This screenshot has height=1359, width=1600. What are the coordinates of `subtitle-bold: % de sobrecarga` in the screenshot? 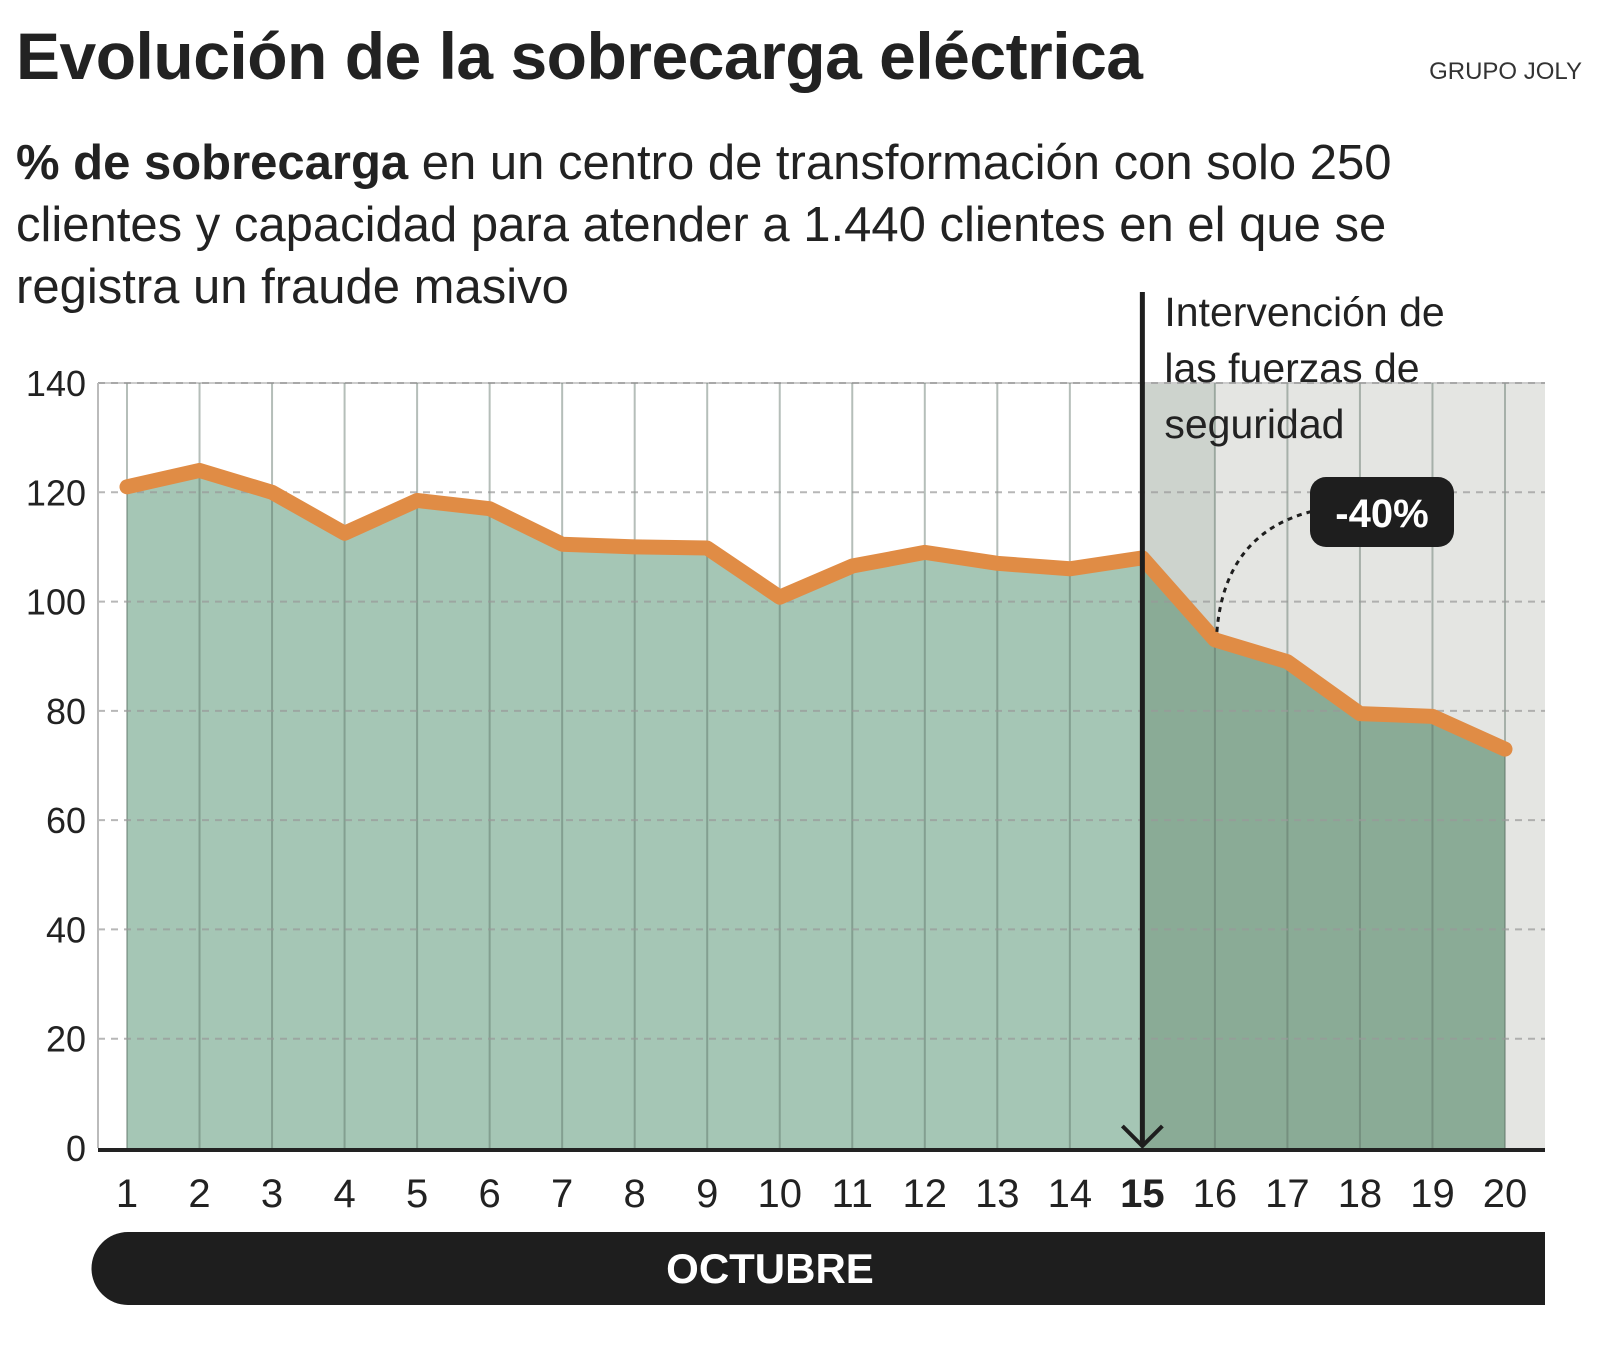 It's located at (212, 163).